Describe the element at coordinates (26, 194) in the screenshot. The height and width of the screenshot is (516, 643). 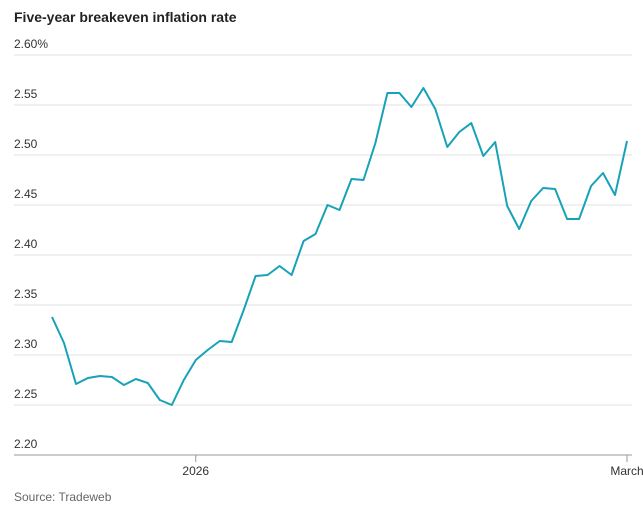
I see `y-tick-label: 2.45` at that location.